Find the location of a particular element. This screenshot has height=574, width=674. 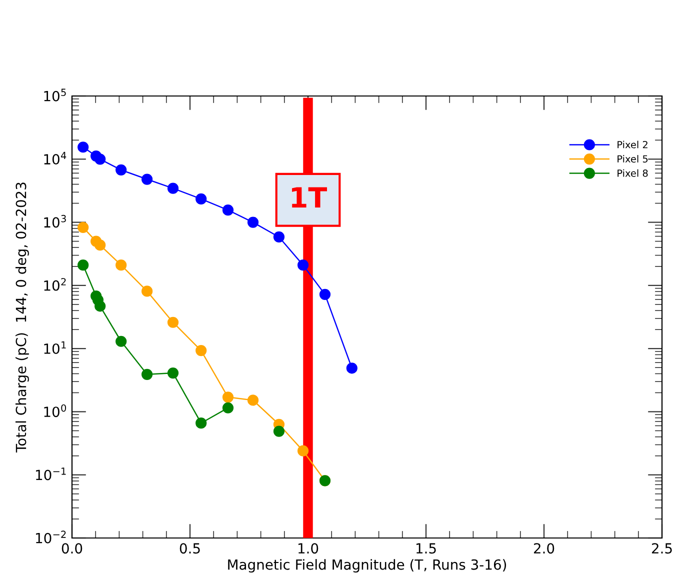

y-tick-label: 10$^{−2}$ is located at coordinates (51, 537).